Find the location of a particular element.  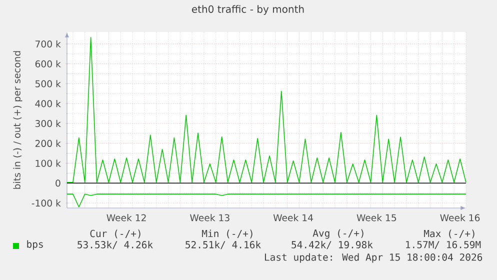

text: Max (-/+) is located at coordinates (449, 234).